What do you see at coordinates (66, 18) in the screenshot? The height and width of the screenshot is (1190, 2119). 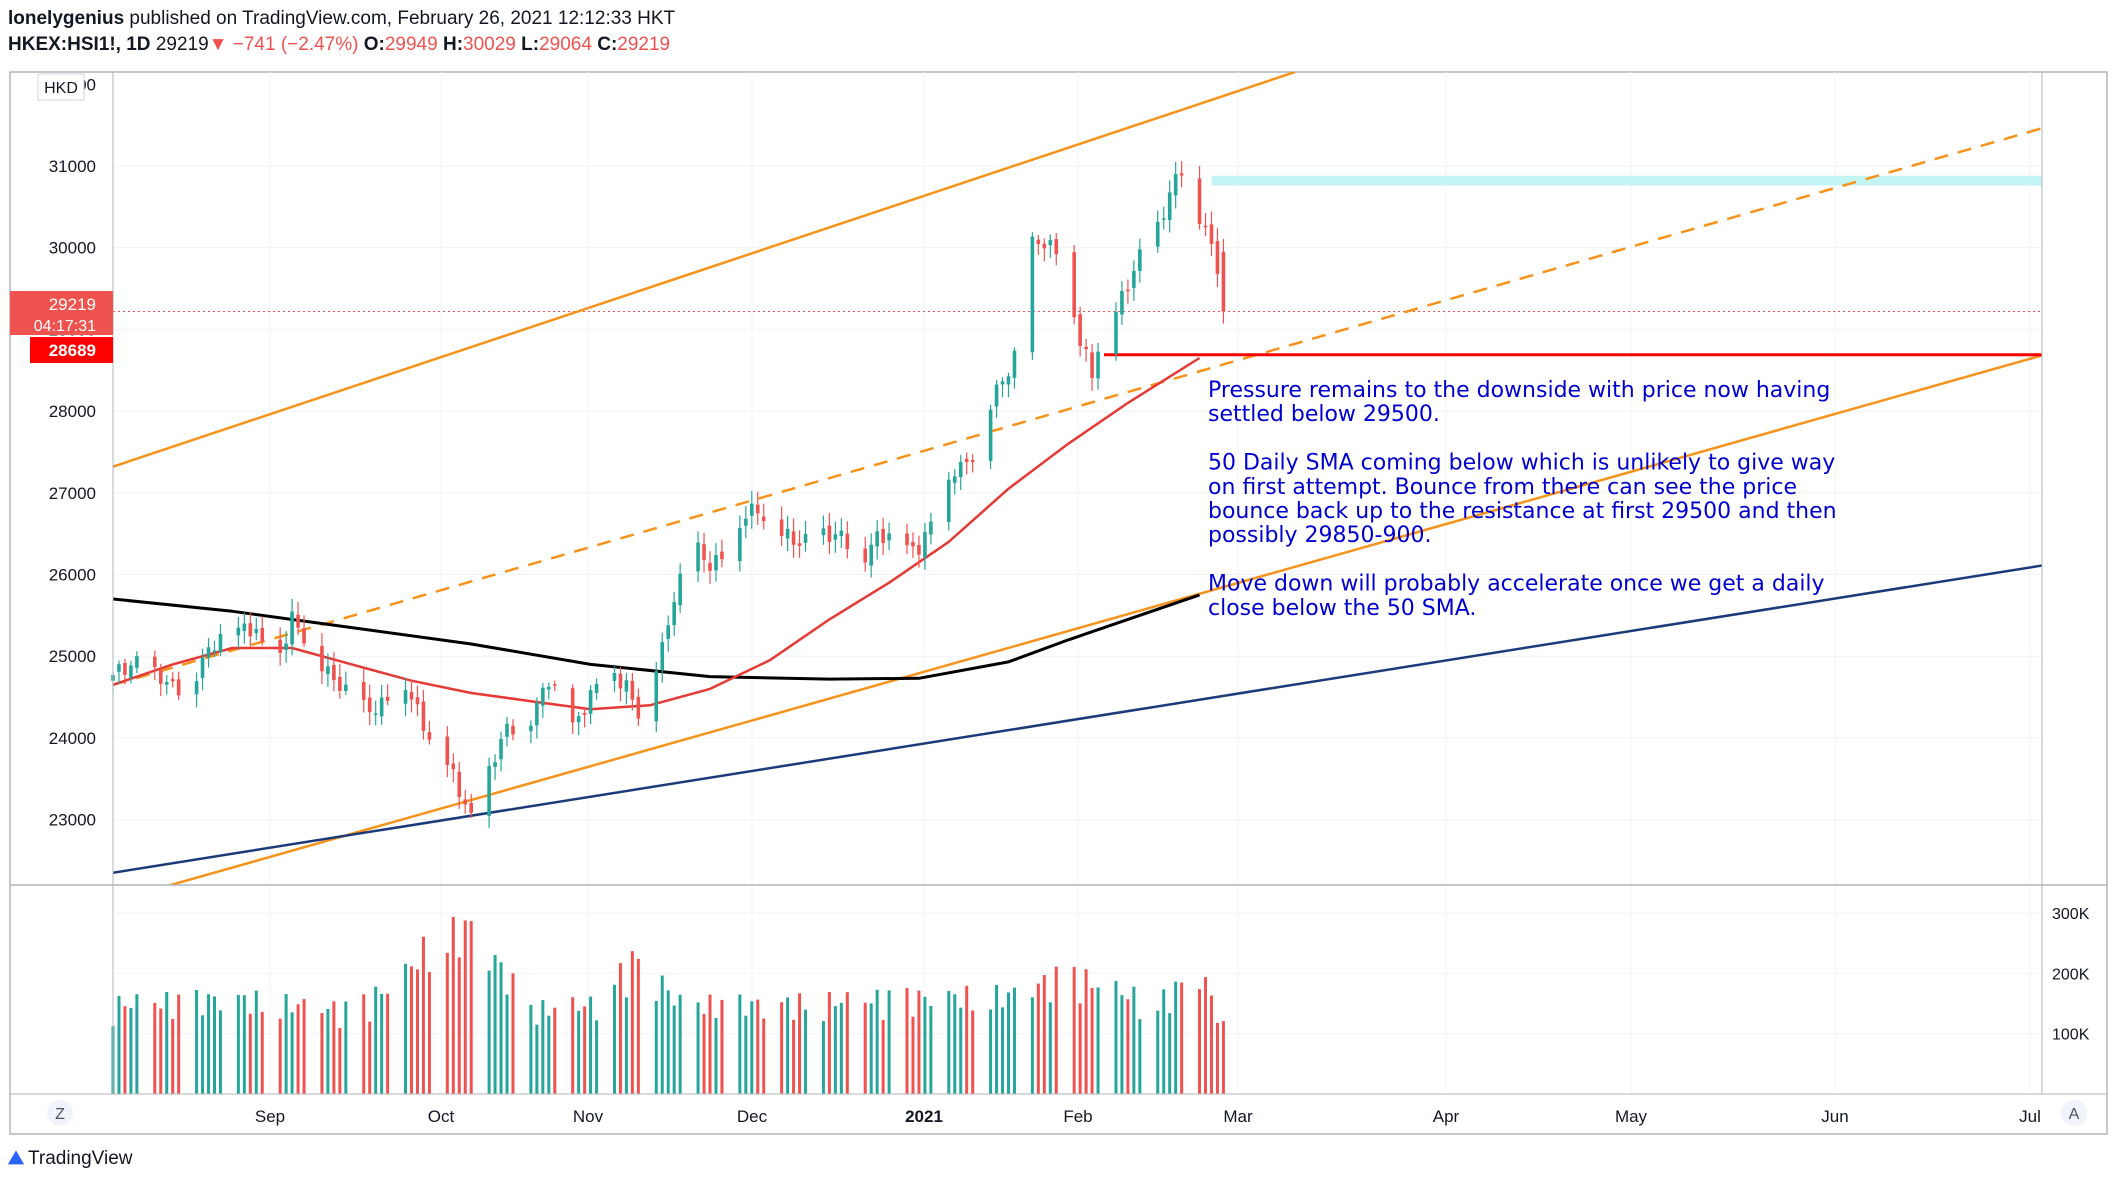 I see `author-name: lonelygenius` at bounding box center [66, 18].